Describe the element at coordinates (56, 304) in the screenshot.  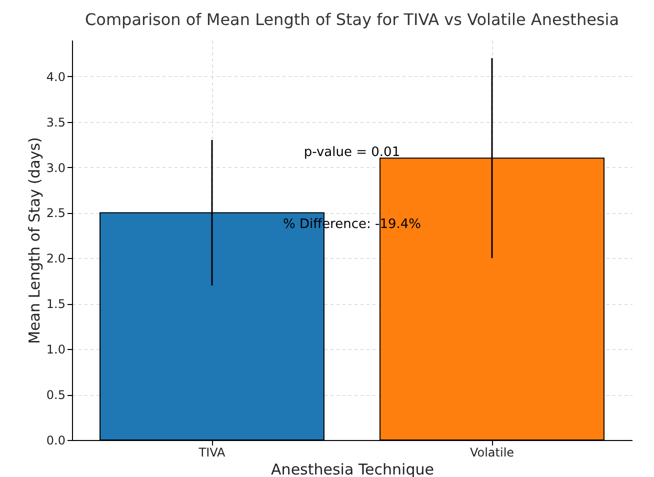
I see `y-tick-label: 1.5` at that location.